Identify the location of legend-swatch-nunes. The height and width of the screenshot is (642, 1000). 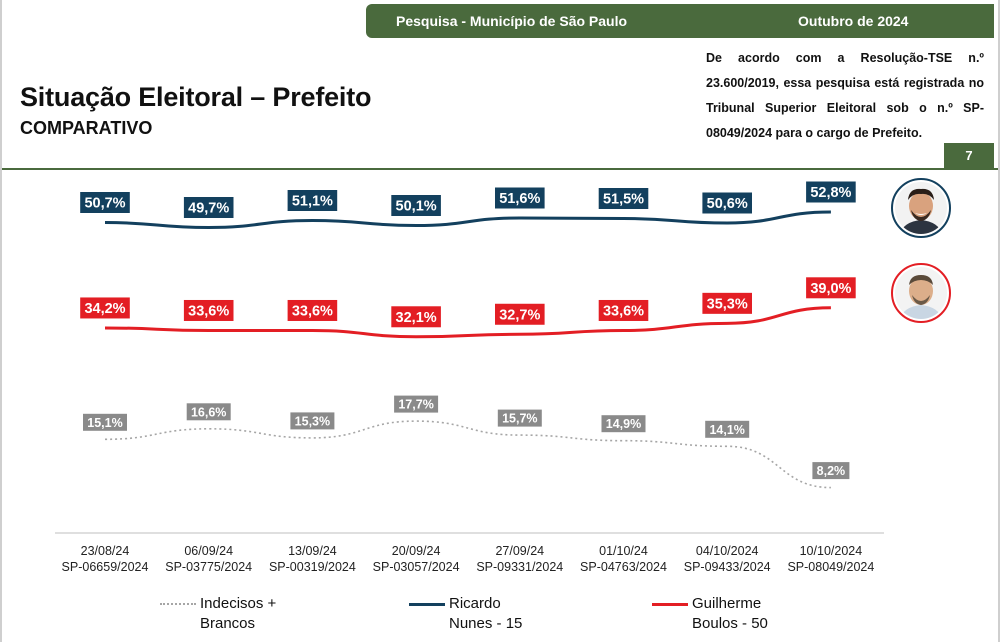
(427, 604).